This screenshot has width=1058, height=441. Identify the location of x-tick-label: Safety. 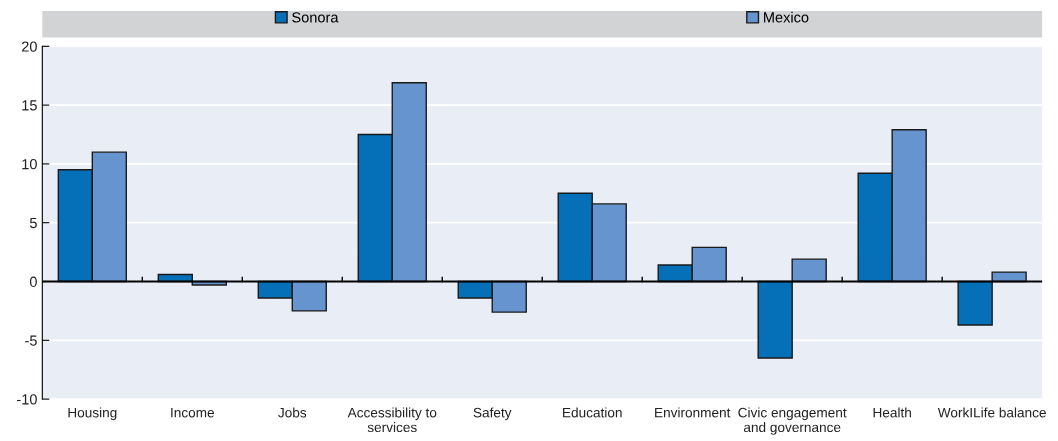
(492, 414).